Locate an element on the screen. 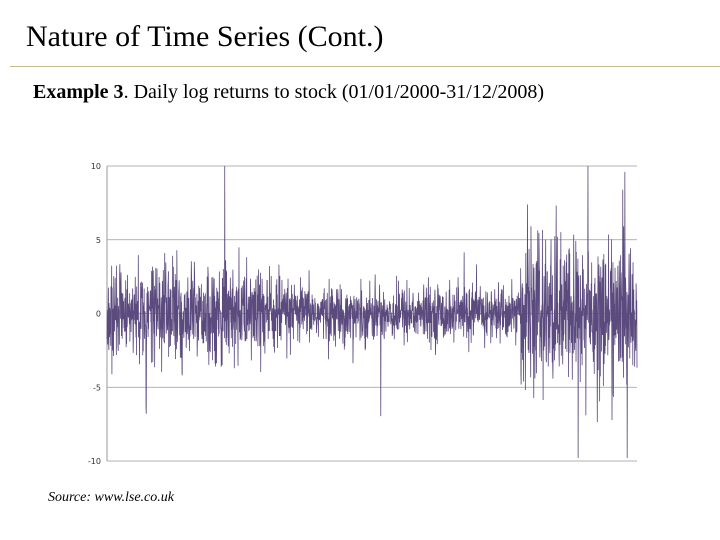  y-tick-labels: 10 5 0 -5 -10 is located at coordinates (94, 314).